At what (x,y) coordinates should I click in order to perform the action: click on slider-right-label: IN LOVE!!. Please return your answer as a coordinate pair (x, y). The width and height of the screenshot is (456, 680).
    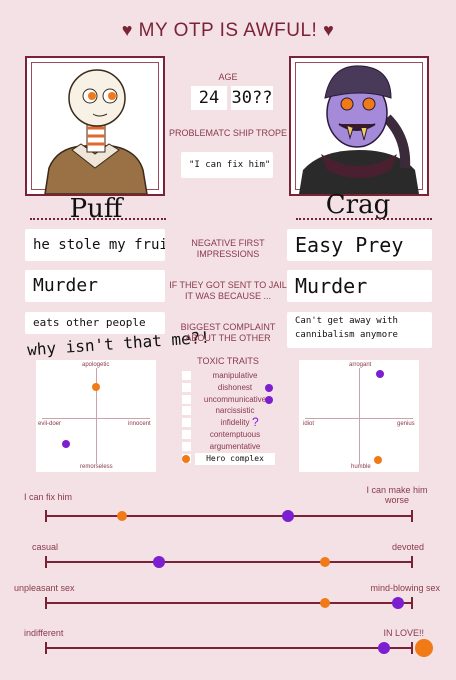
    Looking at the image, I should click on (403, 633).